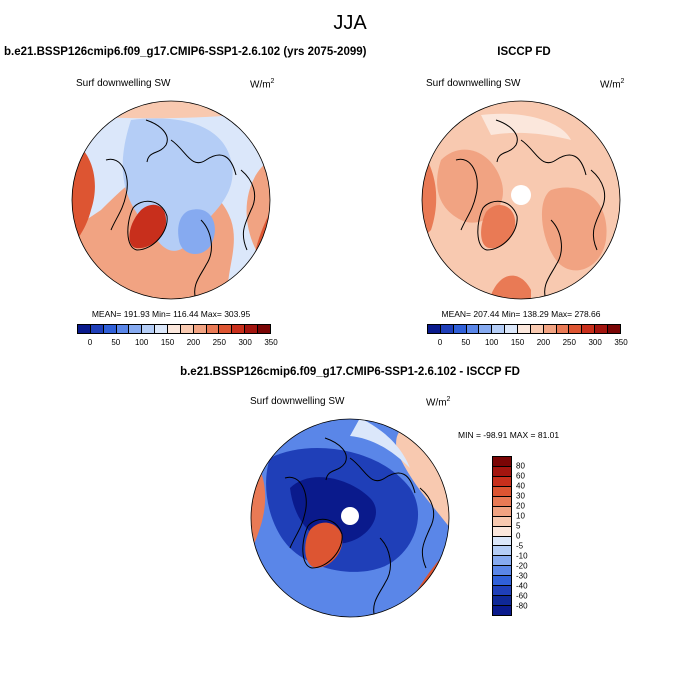 The height and width of the screenshot is (700, 700). What do you see at coordinates (522, 556) in the screenshot?
I see `colorbar-tick-label: -10` at bounding box center [522, 556].